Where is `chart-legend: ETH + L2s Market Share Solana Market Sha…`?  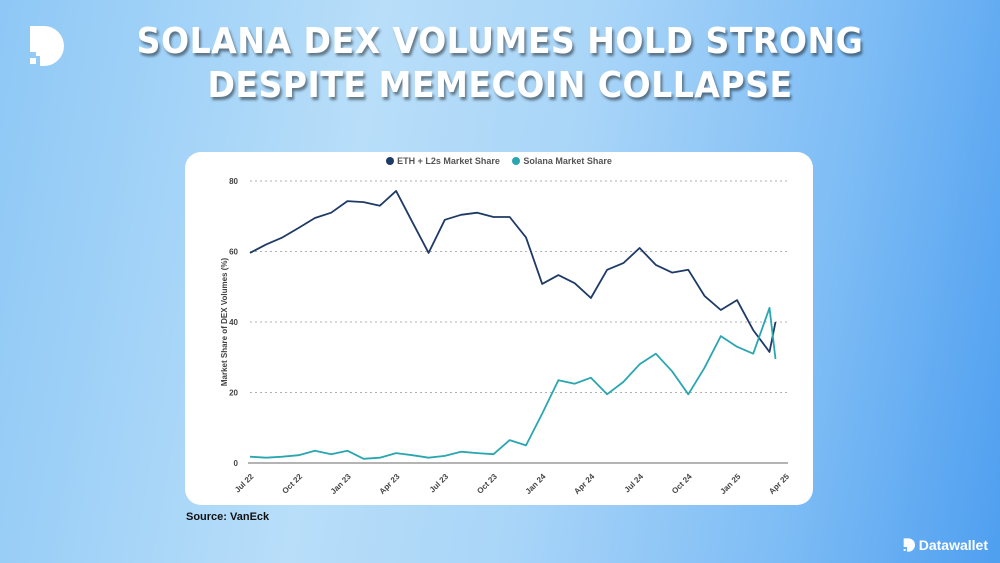
chart-legend: ETH + L2s Market Share Solana Market Sha… is located at coordinates (499, 161).